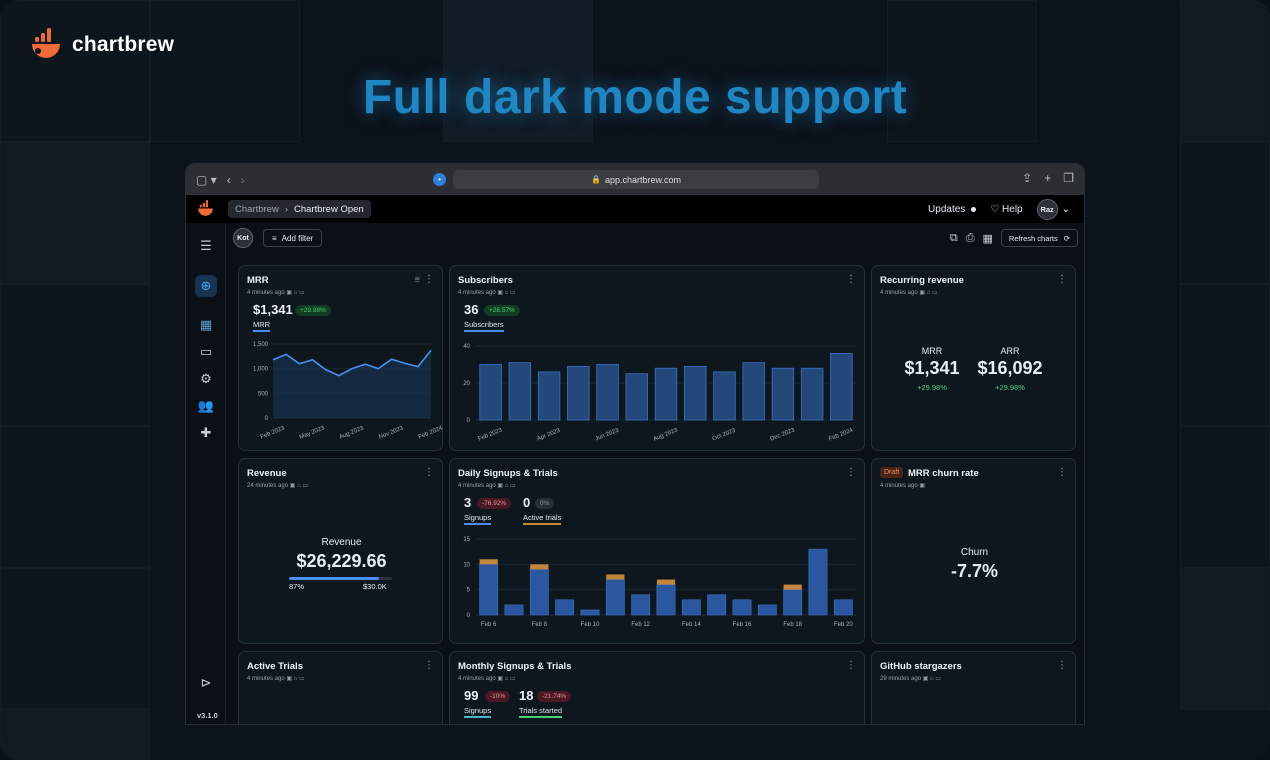 The height and width of the screenshot is (760, 1270). I want to click on duplicate-icon: ⧉, so click(953, 237).